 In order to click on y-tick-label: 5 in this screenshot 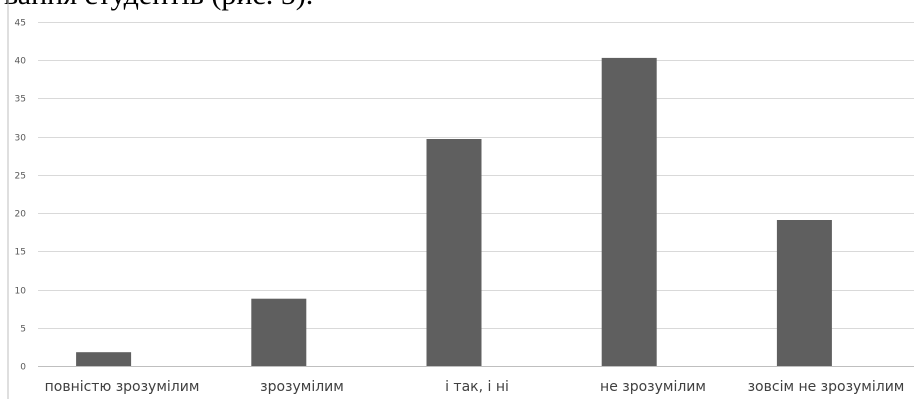, I will do `click(23, 330)`.